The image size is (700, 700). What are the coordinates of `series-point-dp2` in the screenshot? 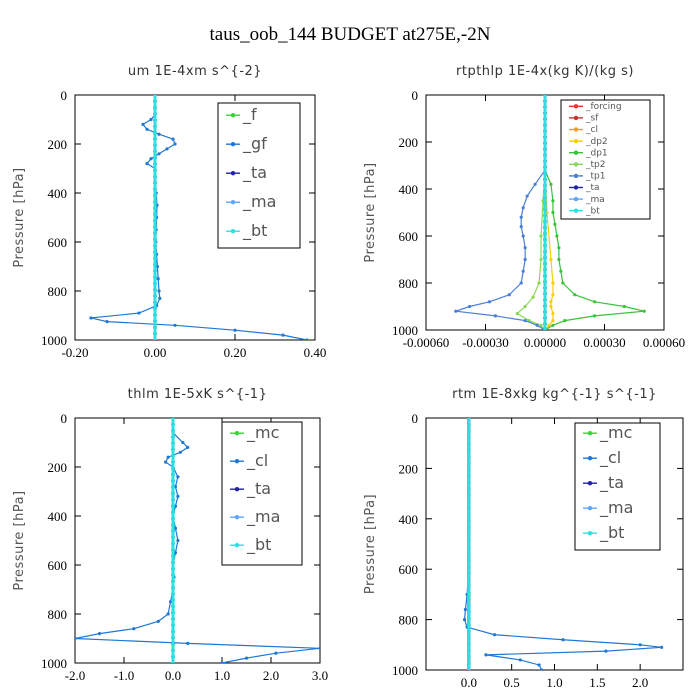 It's located at (553, 283).